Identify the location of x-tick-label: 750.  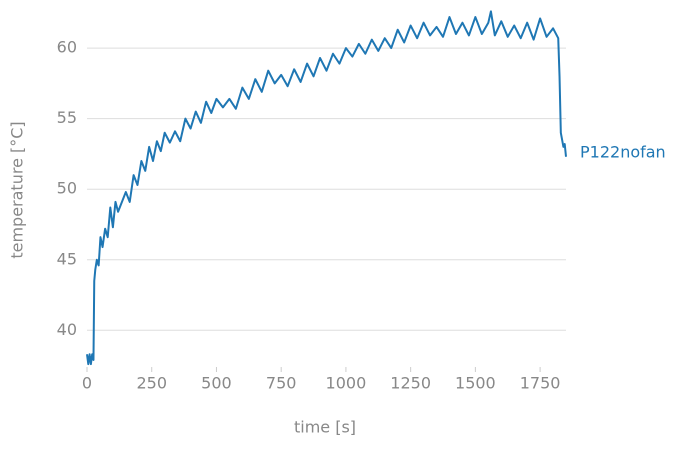
(281, 383).